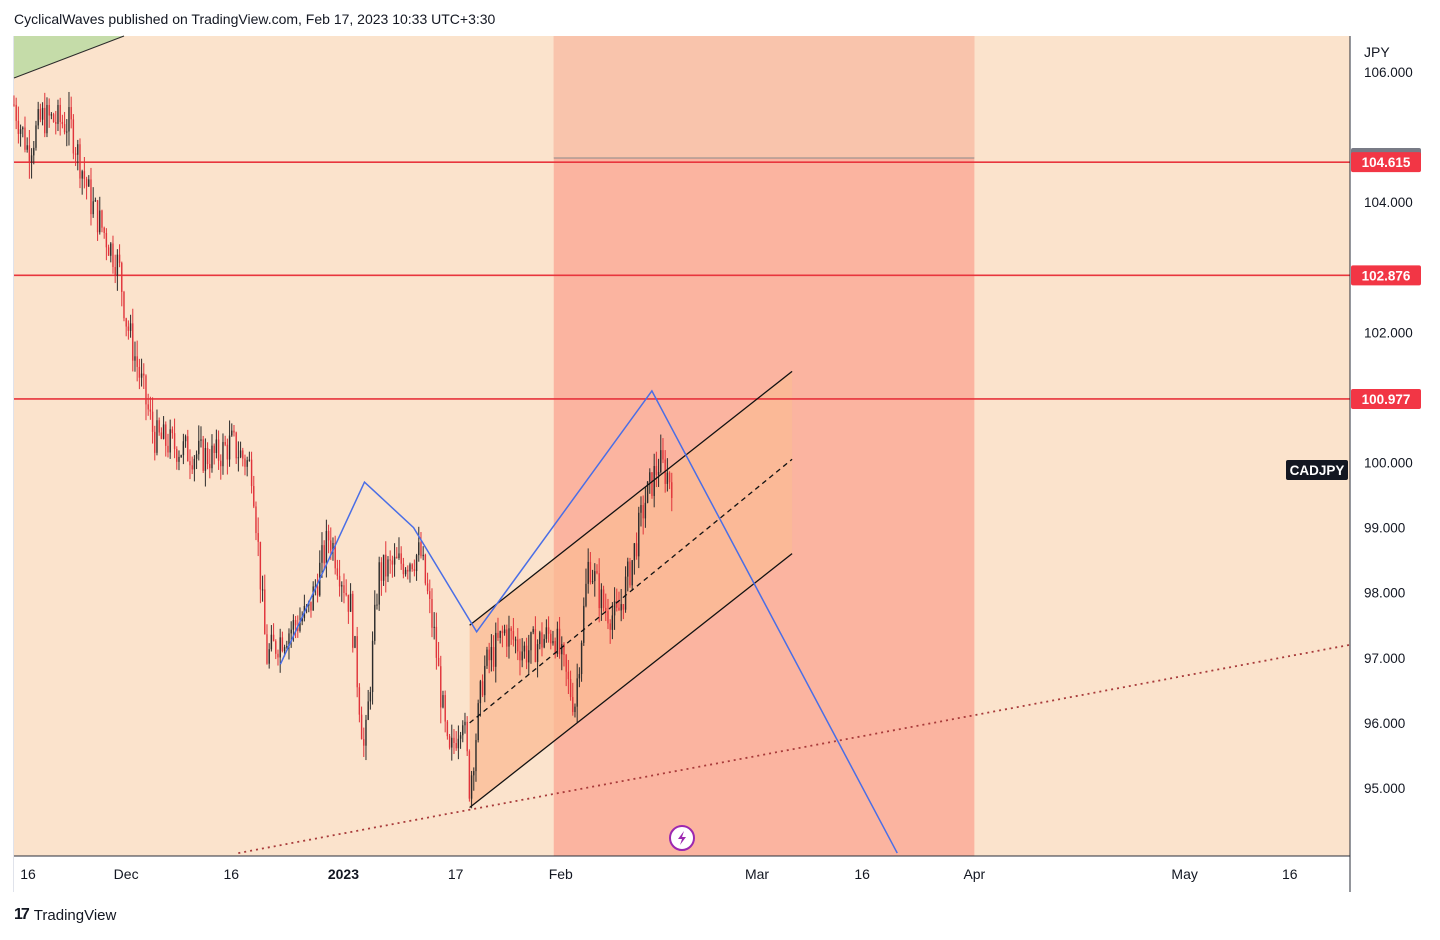  Describe the element at coordinates (1317, 470) in the screenshot. I see `symbol-badge` at that location.